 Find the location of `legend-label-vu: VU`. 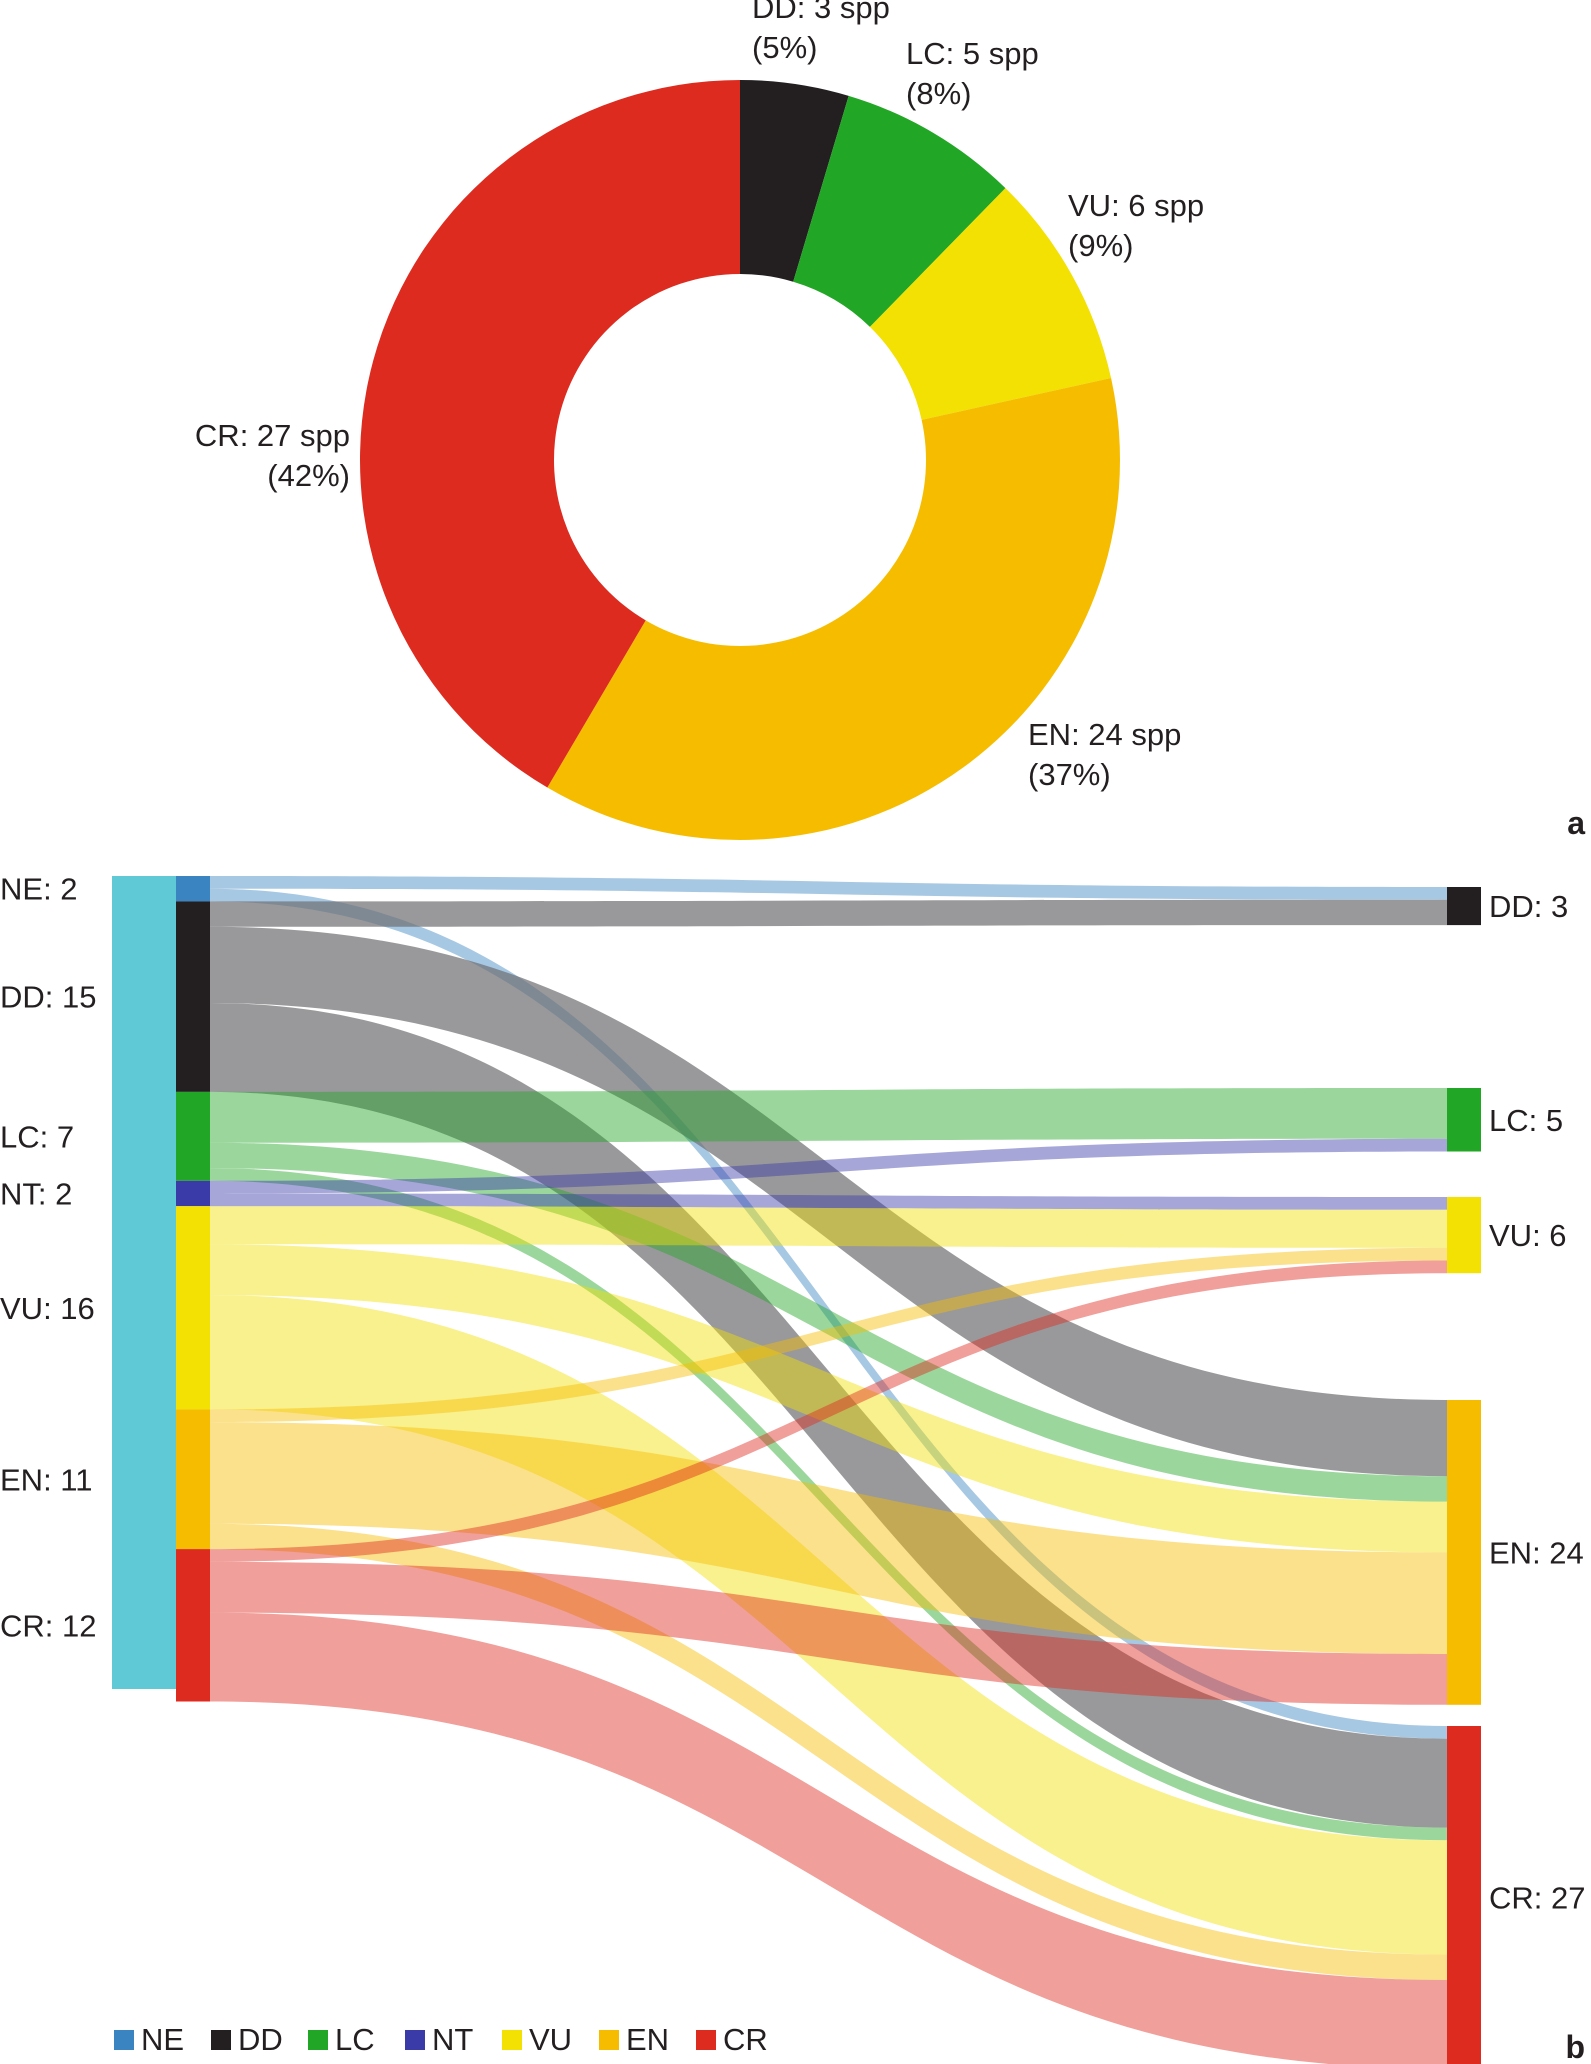

legend-label-vu: VU is located at coordinates (550, 2039).